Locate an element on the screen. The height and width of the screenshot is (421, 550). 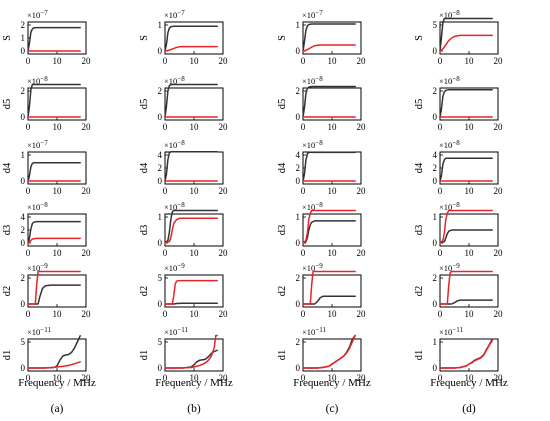
panel-label-a: (a) is located at coordinates (57, 409).